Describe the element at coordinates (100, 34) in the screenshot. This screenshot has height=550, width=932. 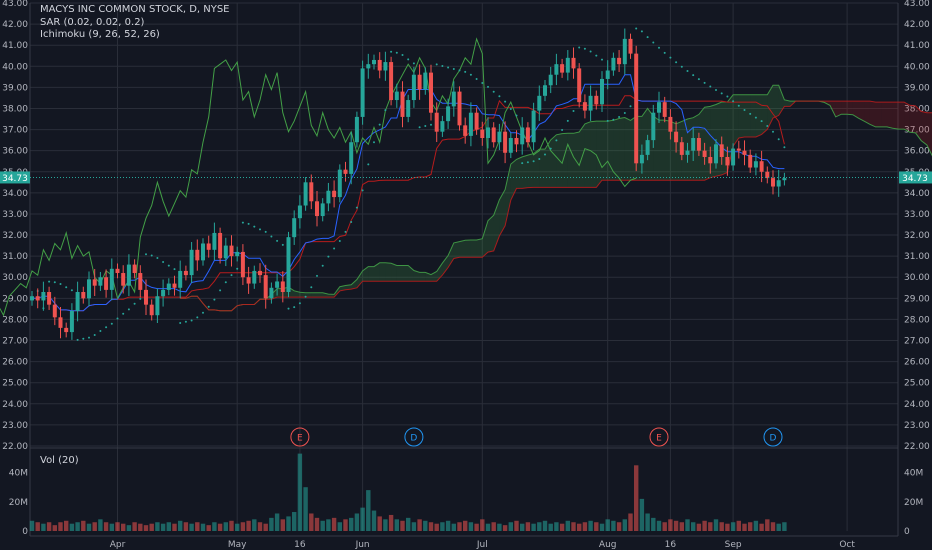
I see `ichimoku-indicator-label: Ichimoku (9, 26, 52, 26)` at that location.